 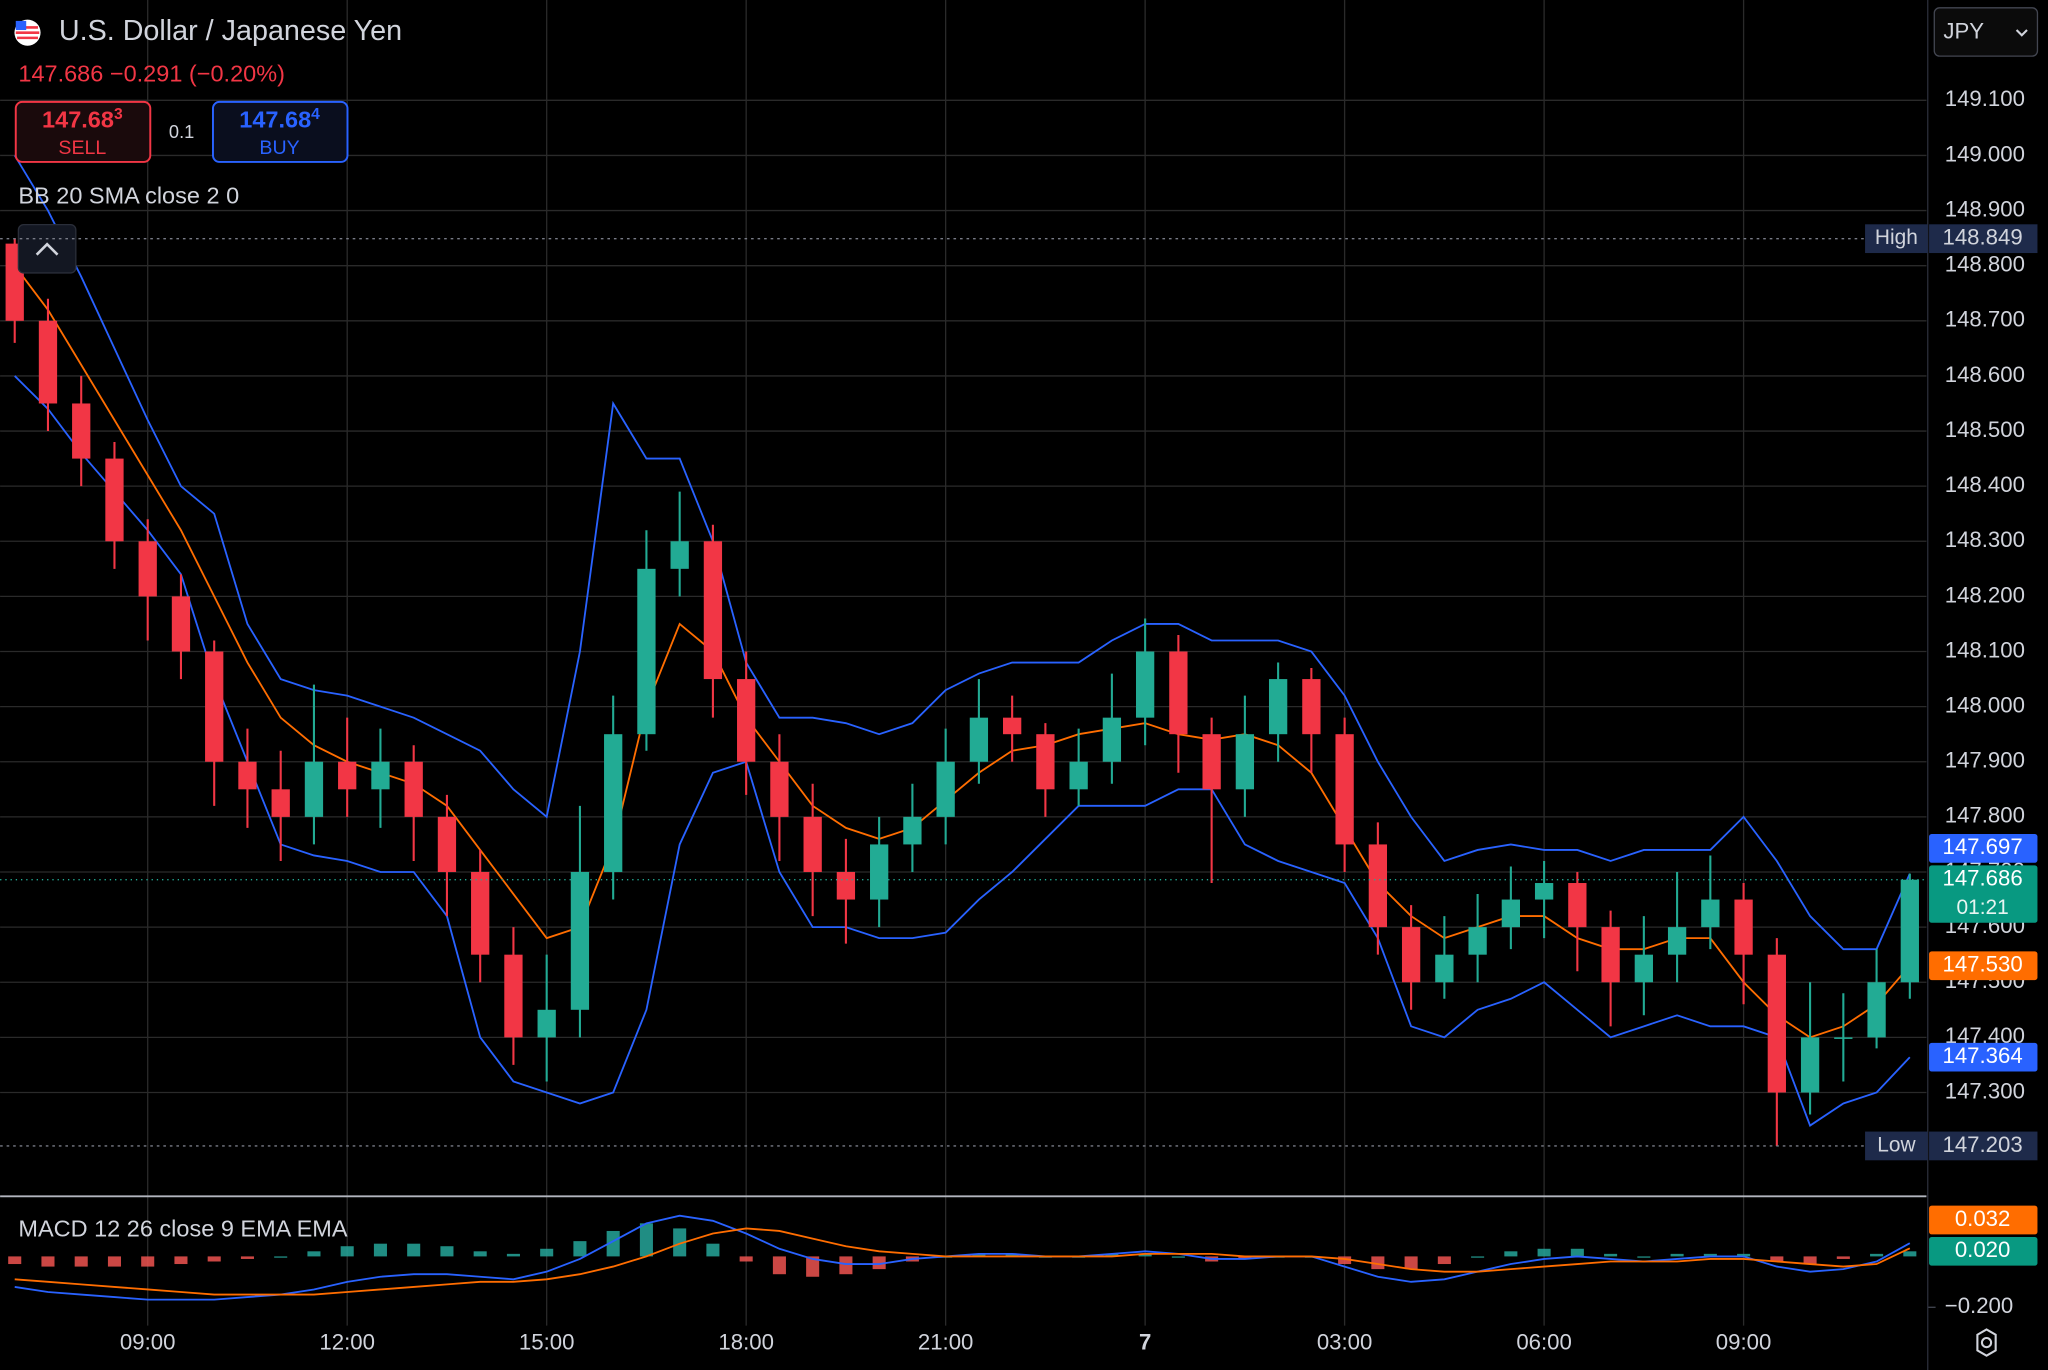 I want to click on signal-line, so click(x=962, y=1261).